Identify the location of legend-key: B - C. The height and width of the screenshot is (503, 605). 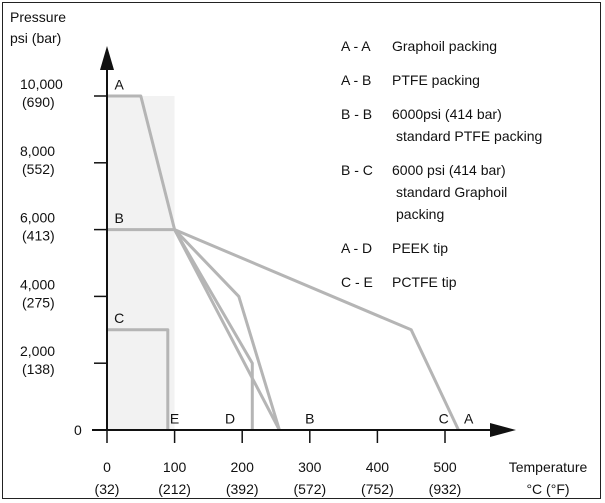
(357, 170).